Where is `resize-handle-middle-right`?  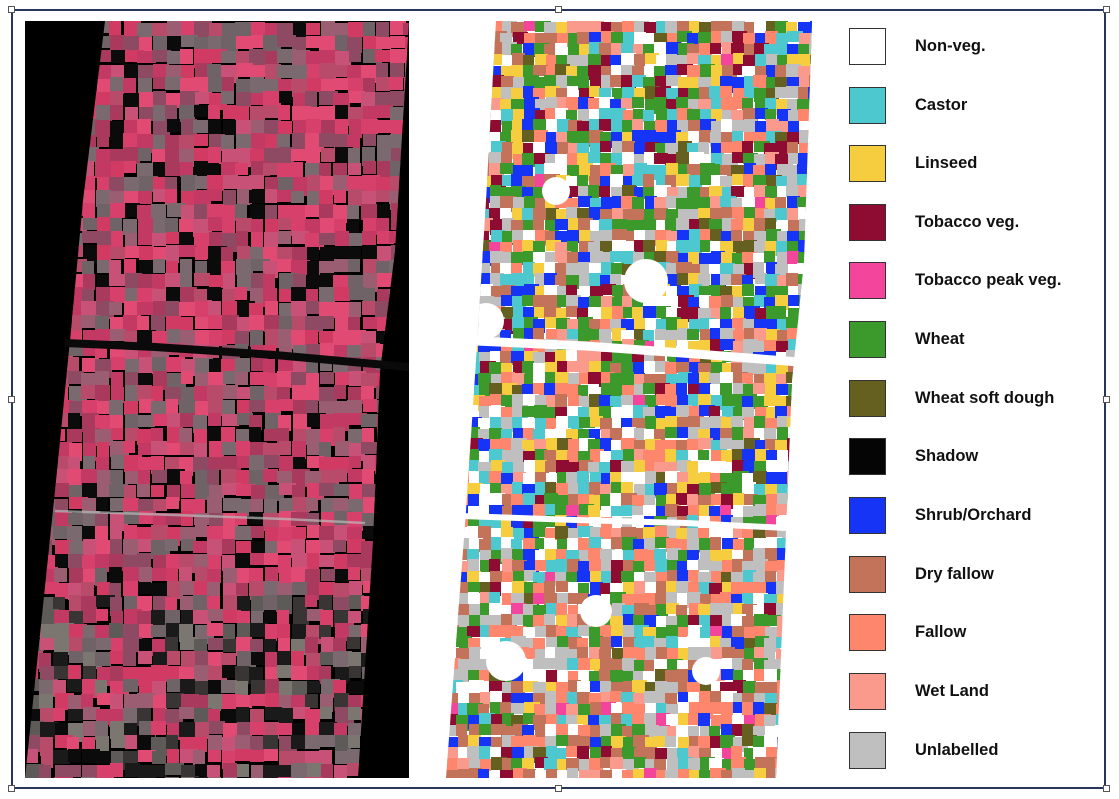 resize-handle-middle-right is located at coordinates (1106, 399).